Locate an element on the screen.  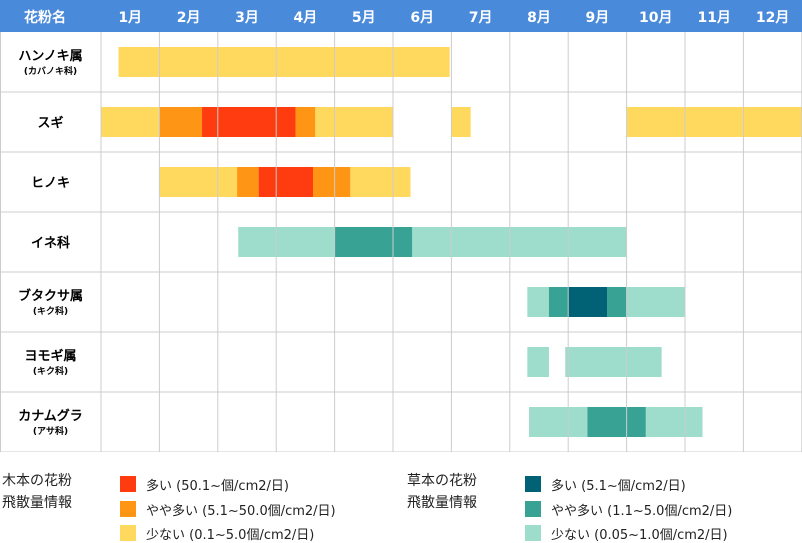
pollen-name: イネ科 is located at coordinates (50, 243).